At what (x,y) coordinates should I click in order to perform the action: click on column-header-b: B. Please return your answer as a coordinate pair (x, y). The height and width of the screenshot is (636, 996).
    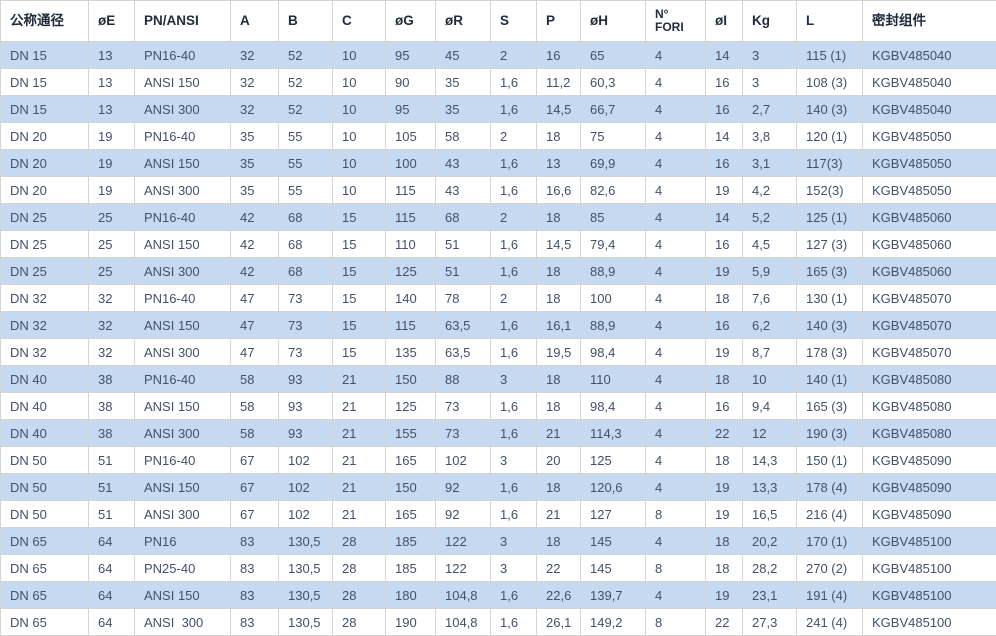
    Looking at the image, I should click on (306, 21).